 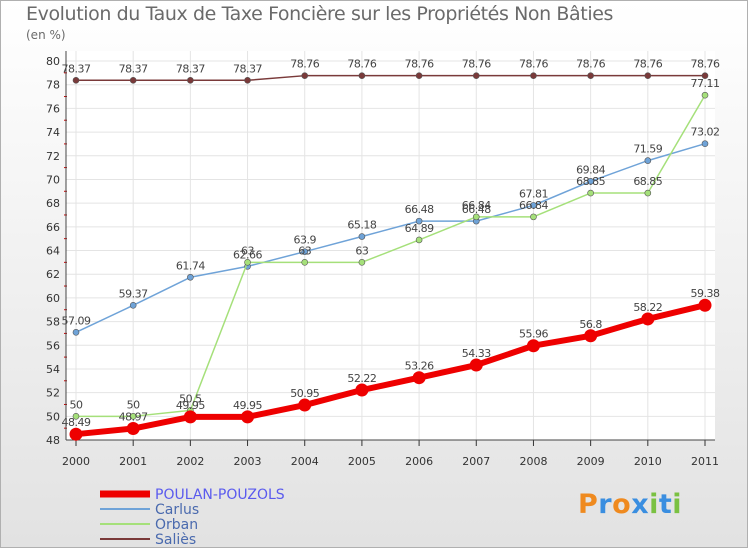 What do you see at coordinates (476, 461) in the screenshot?
I see `x-tick-label: 2007` at bounding box center [476, 461].